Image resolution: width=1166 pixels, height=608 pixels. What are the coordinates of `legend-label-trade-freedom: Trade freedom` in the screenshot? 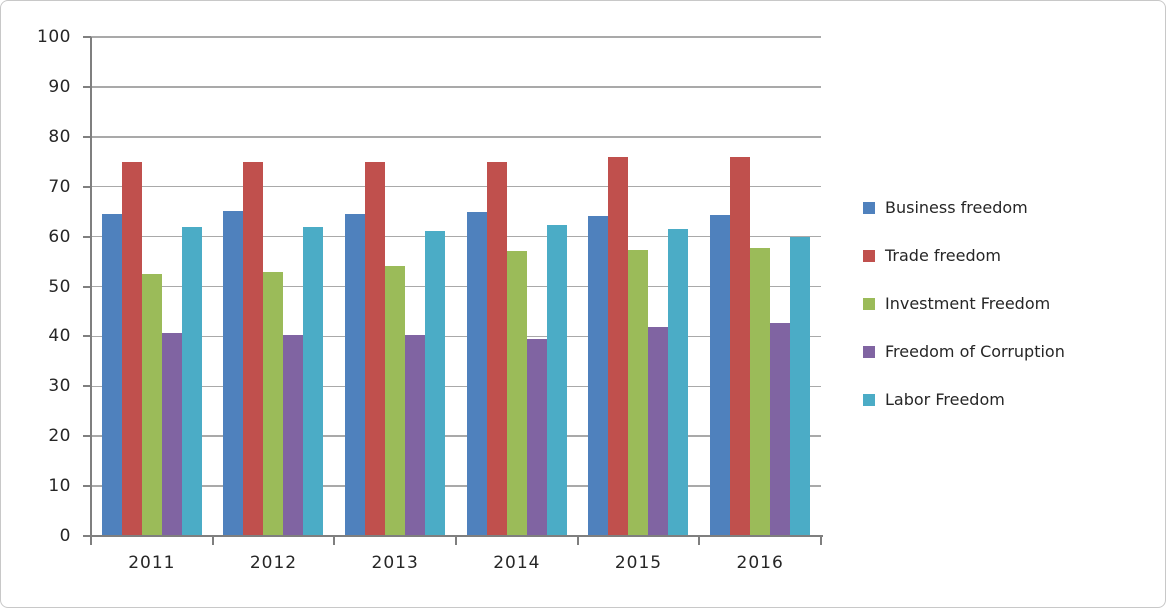 It's located at (943, 255).